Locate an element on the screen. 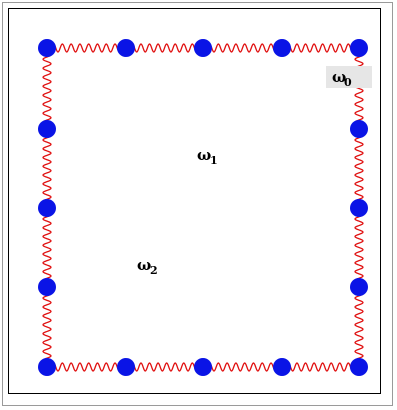 The image size is (397, 410). omega2-subscript: 2 is located at coordinates (154, 270).